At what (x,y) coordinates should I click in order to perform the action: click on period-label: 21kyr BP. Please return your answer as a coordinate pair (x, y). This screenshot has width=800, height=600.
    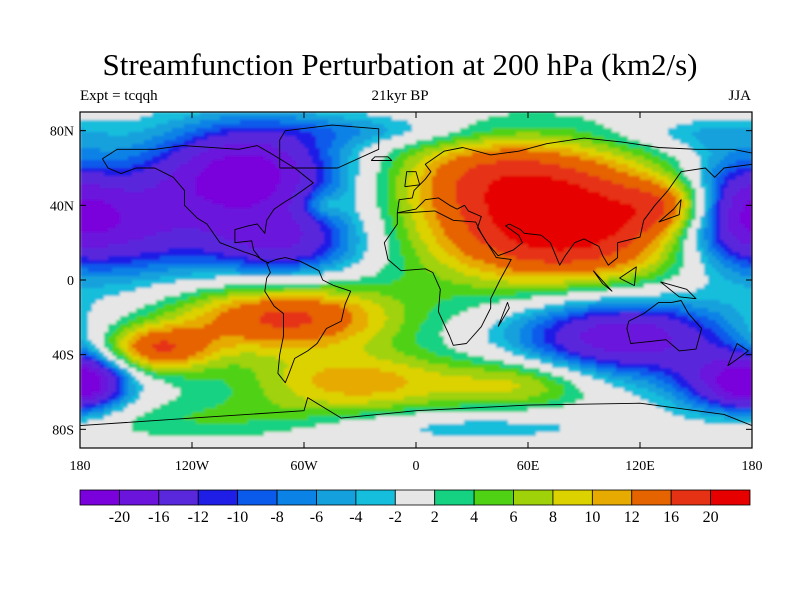
    Looking at the image, I should click on (400, 96).